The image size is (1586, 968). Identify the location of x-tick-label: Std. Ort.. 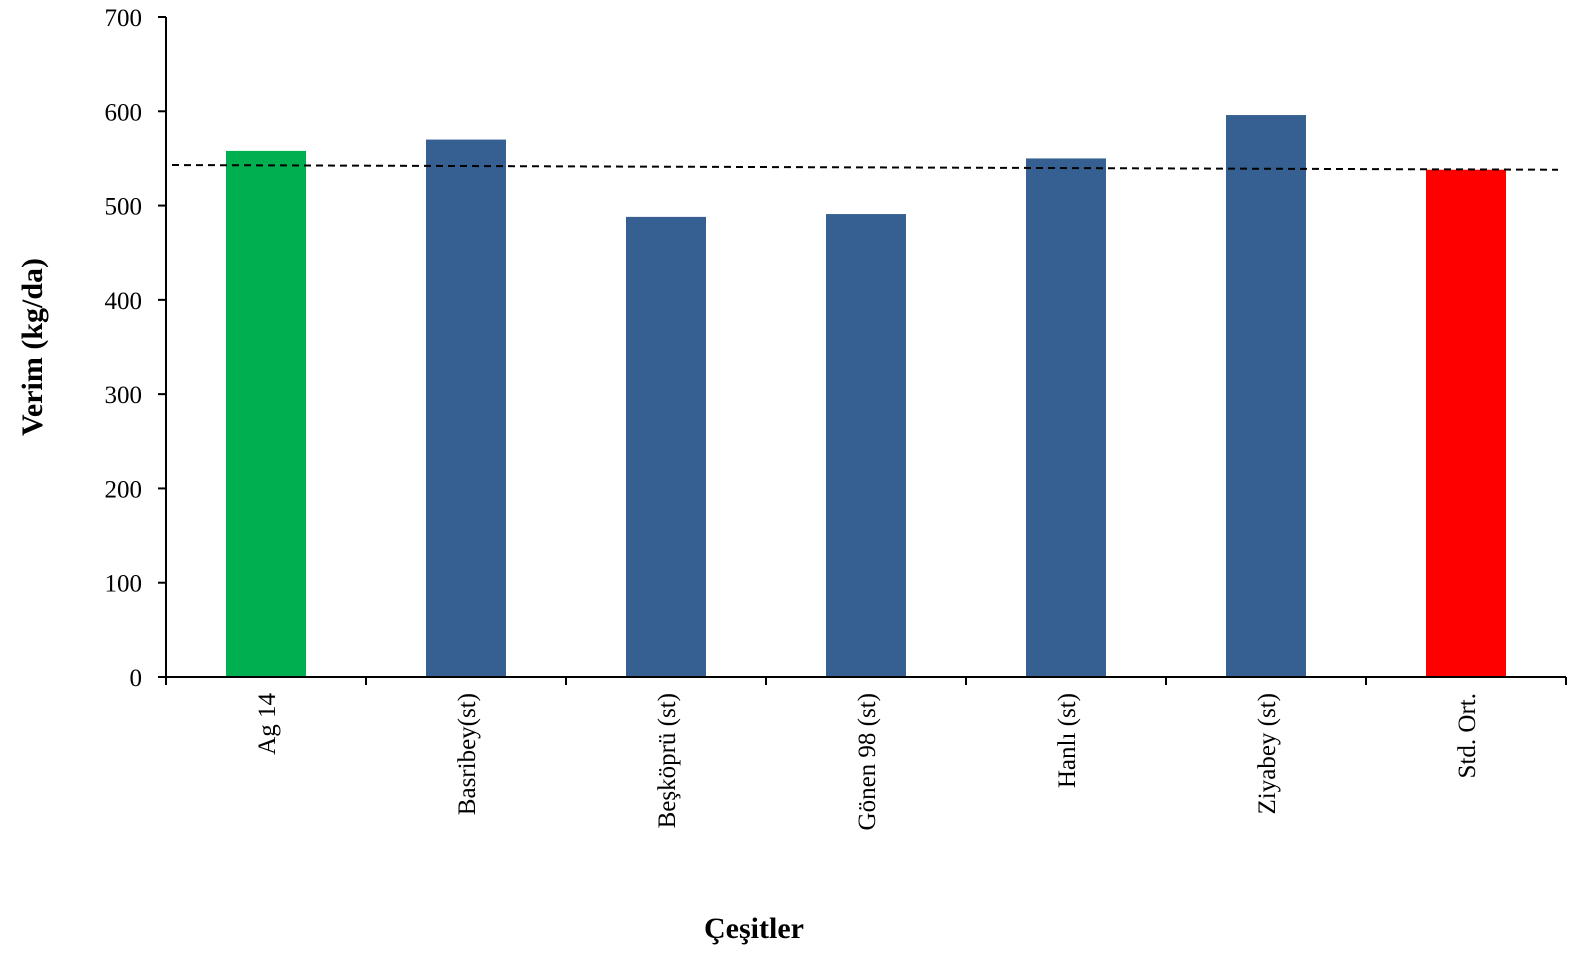
(1467, 735).